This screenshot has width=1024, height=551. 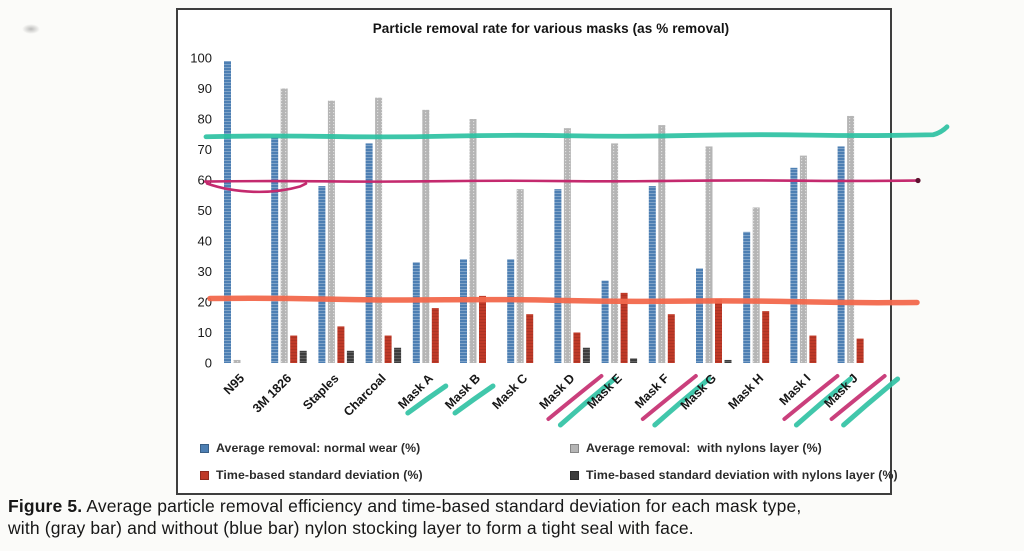 What do you see at coordinates (205, 332) in the screenshot?
I see `y-axis-tick-label: 10` at bounding box center [205, 332].